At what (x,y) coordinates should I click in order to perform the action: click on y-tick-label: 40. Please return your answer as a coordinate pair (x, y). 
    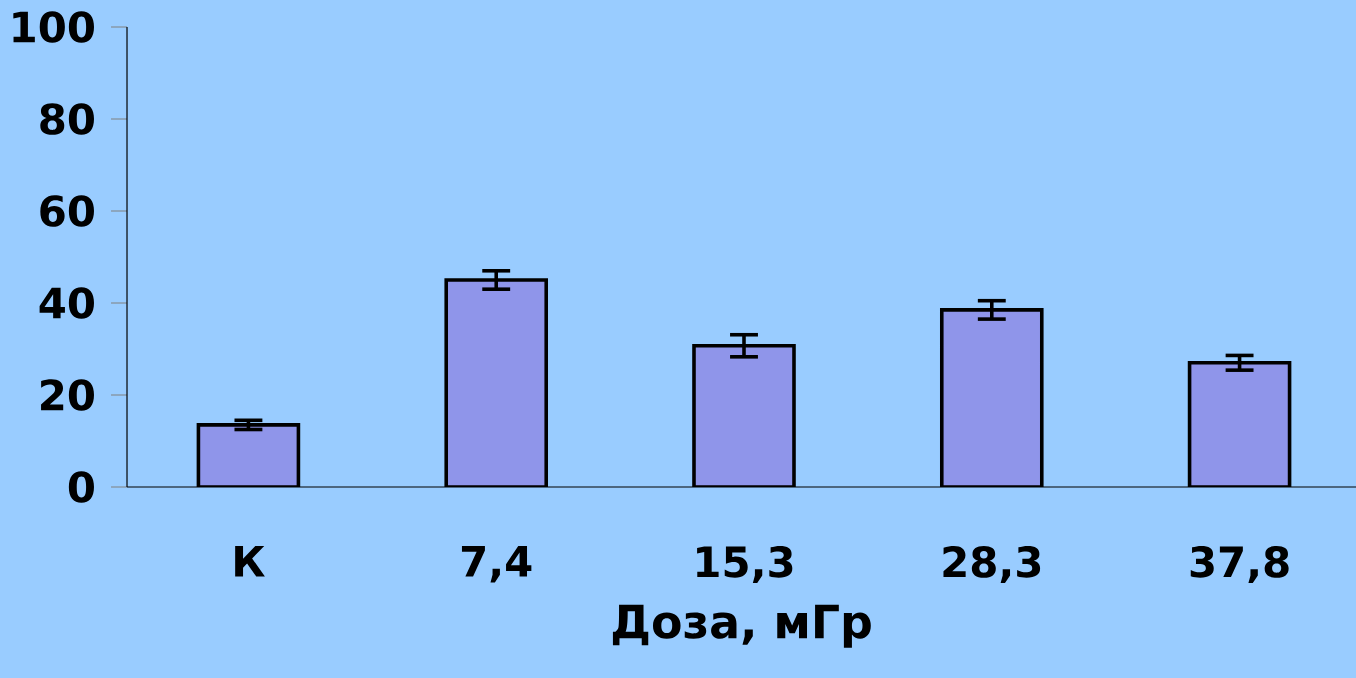
    Looking at the image, I should click on (66, 303).